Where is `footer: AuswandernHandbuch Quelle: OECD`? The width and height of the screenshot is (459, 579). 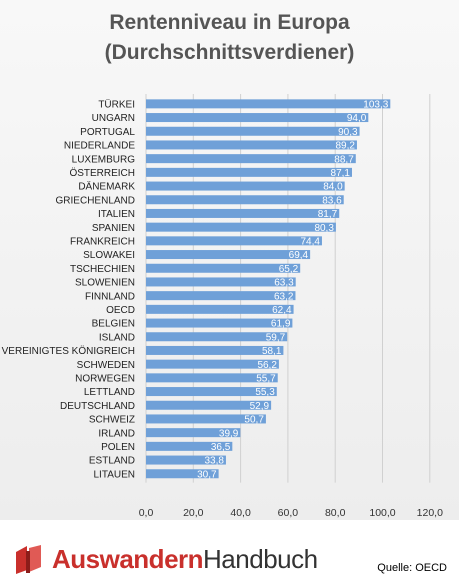 footer: AuswandernHandbuch Quelle: OECD is located at coordinates (229, 549).